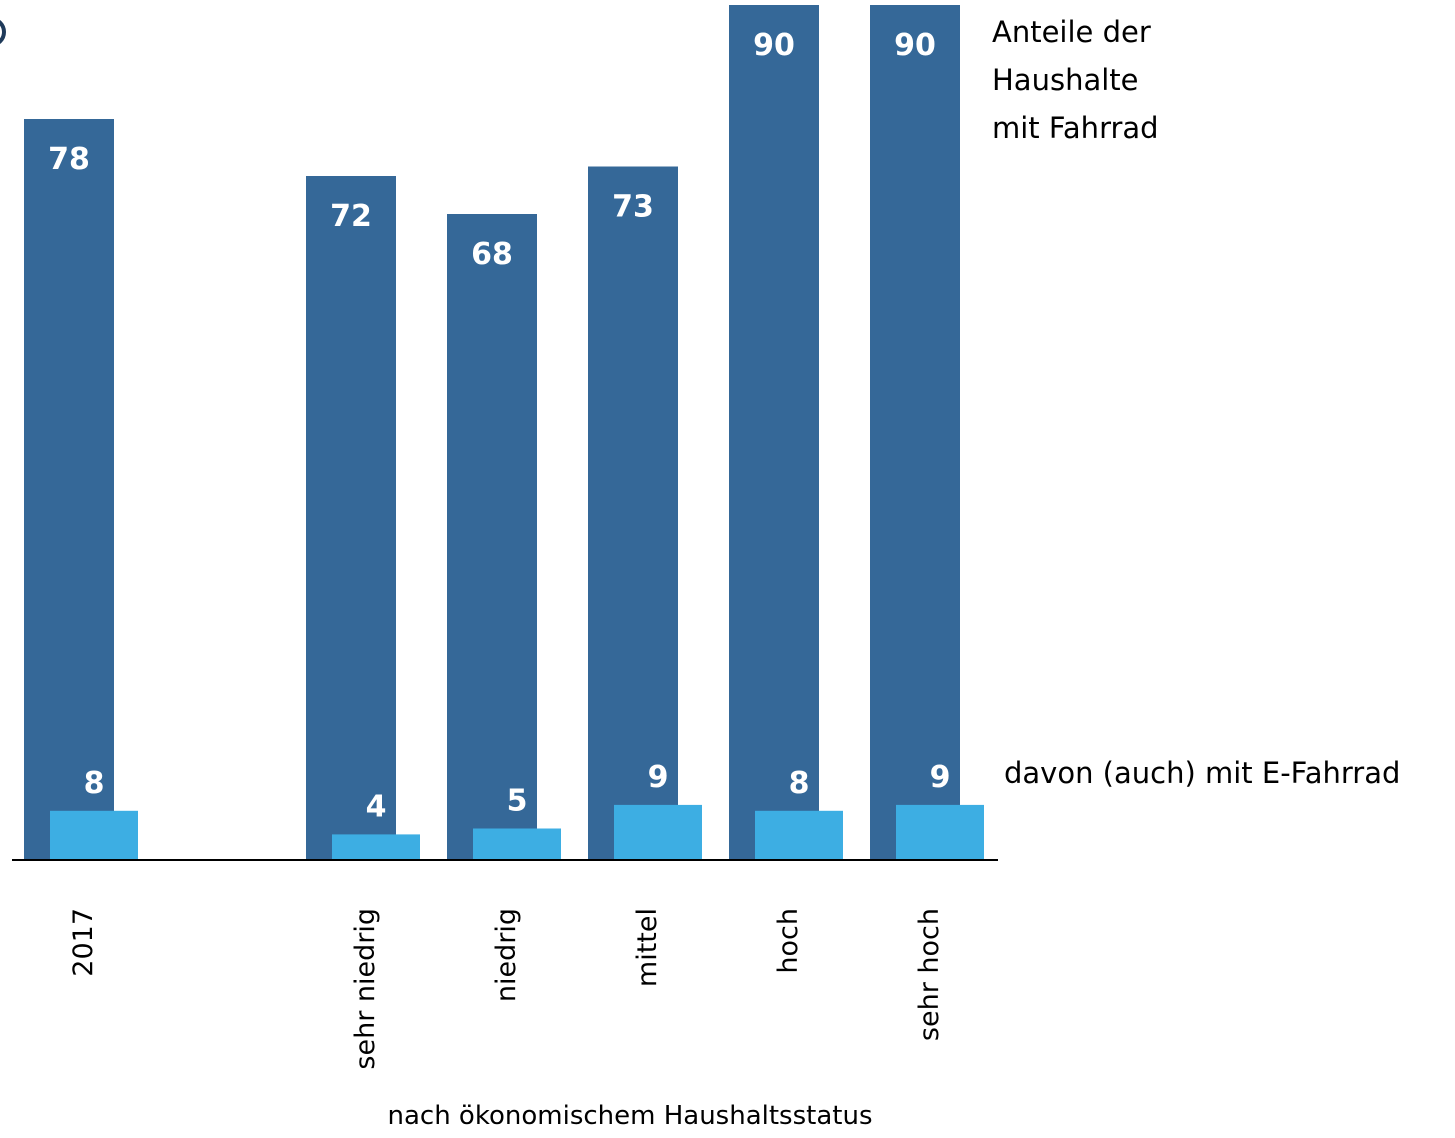 The height and width of the screenshot is (1138, 1455). I want to click on value-label-ebike-1: 4, so click(376, 806).